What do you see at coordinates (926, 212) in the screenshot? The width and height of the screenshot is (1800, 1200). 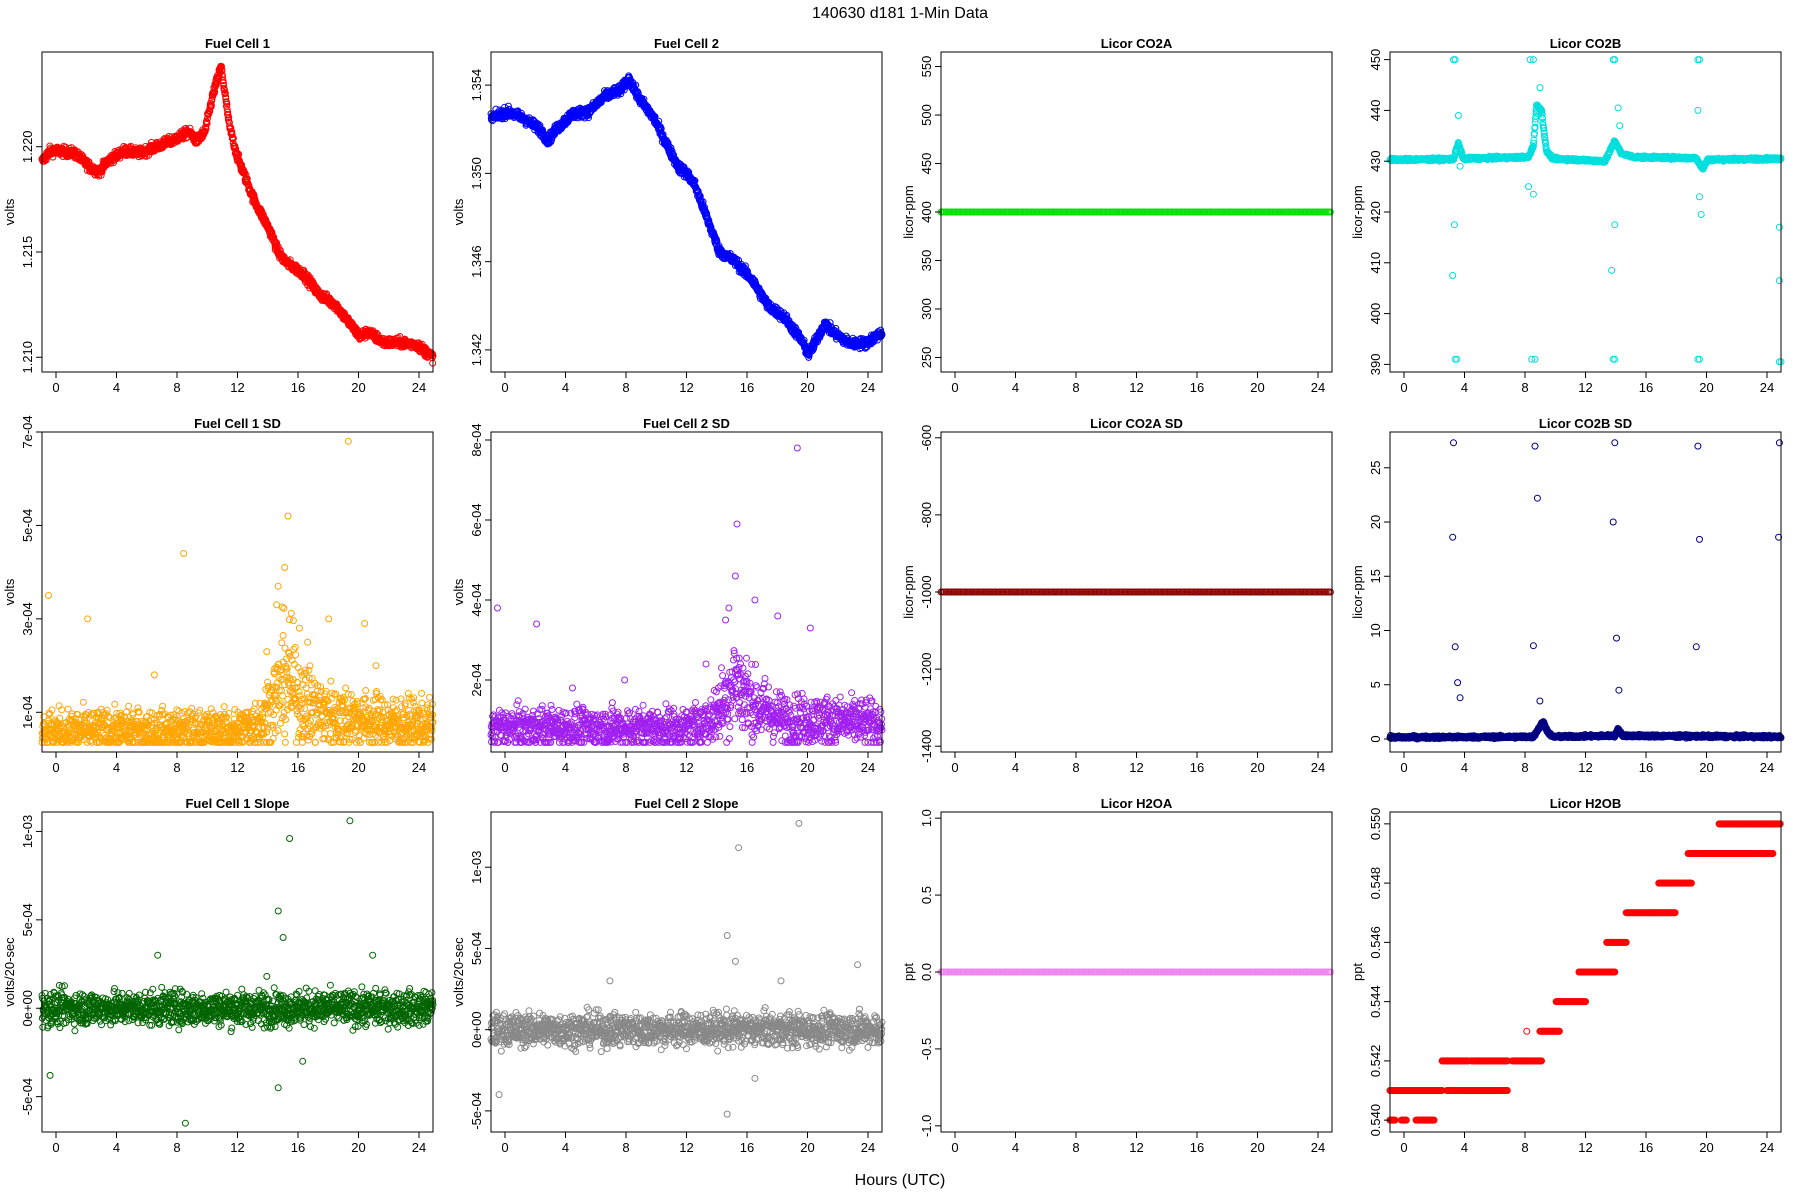 I see `y-tick-label: 400` at bounding box center [926, 212].